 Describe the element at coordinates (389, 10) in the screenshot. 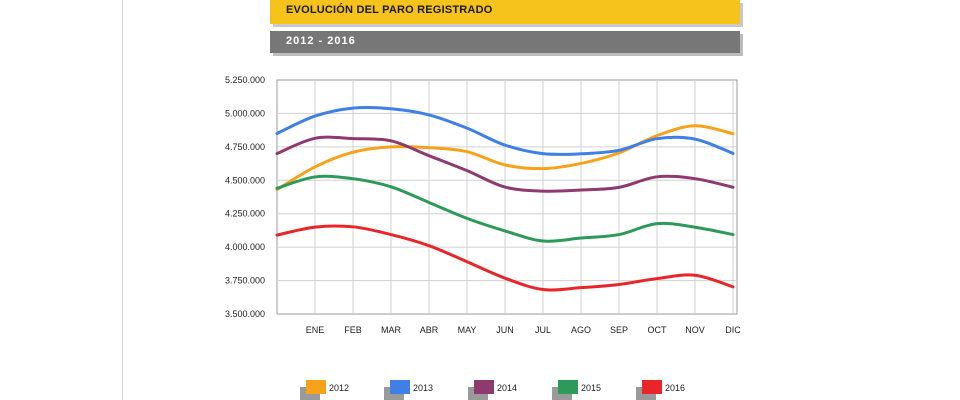

I see `chart-title: EVOLUCIÓN DEL PARO REGISTRADO` at that location.